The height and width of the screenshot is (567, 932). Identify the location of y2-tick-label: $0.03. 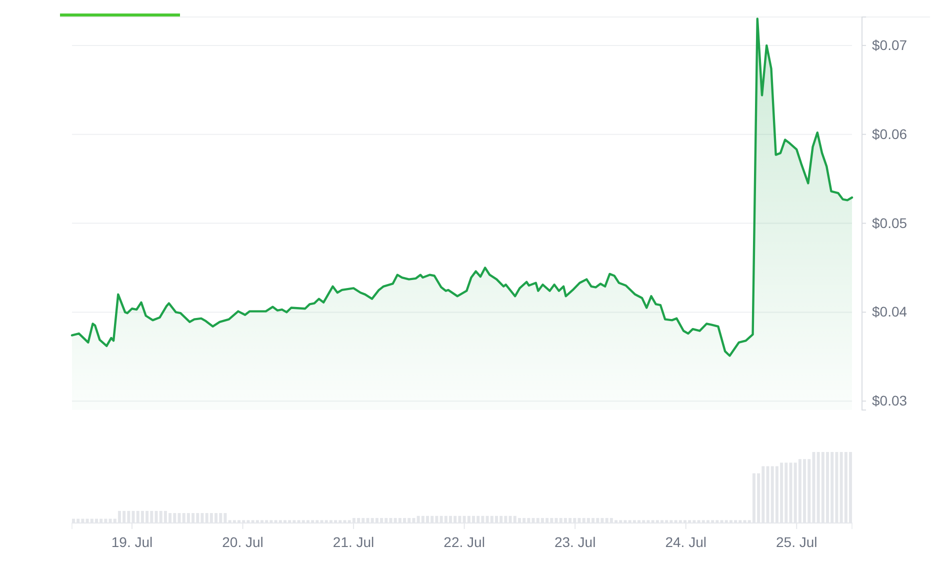
(890, 400).